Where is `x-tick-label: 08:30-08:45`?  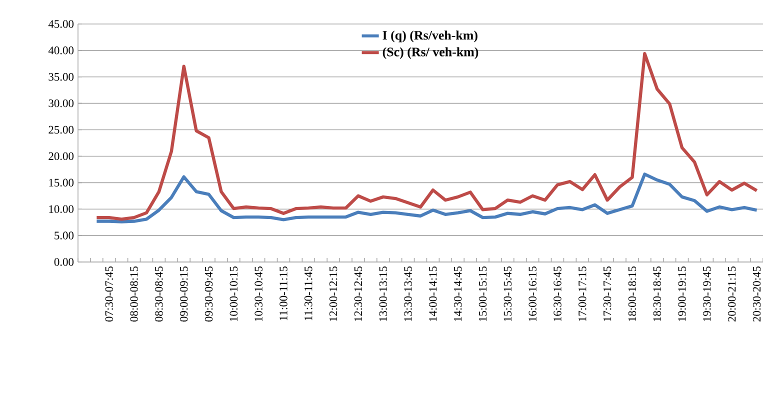
x-tick-label: 08:30-08:45 is located at coordinates (159, 294).